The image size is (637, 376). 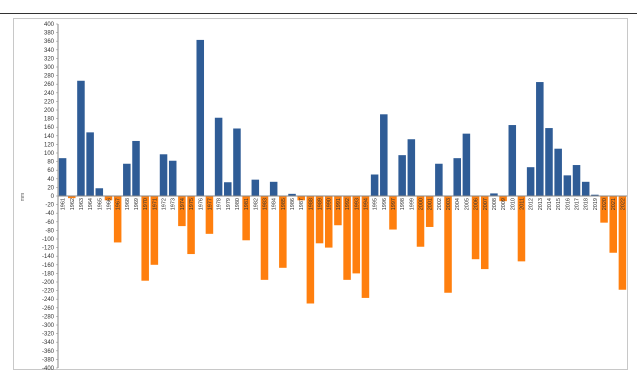 I want to click on y-tick-label: 20, so click(x=50, y=188).